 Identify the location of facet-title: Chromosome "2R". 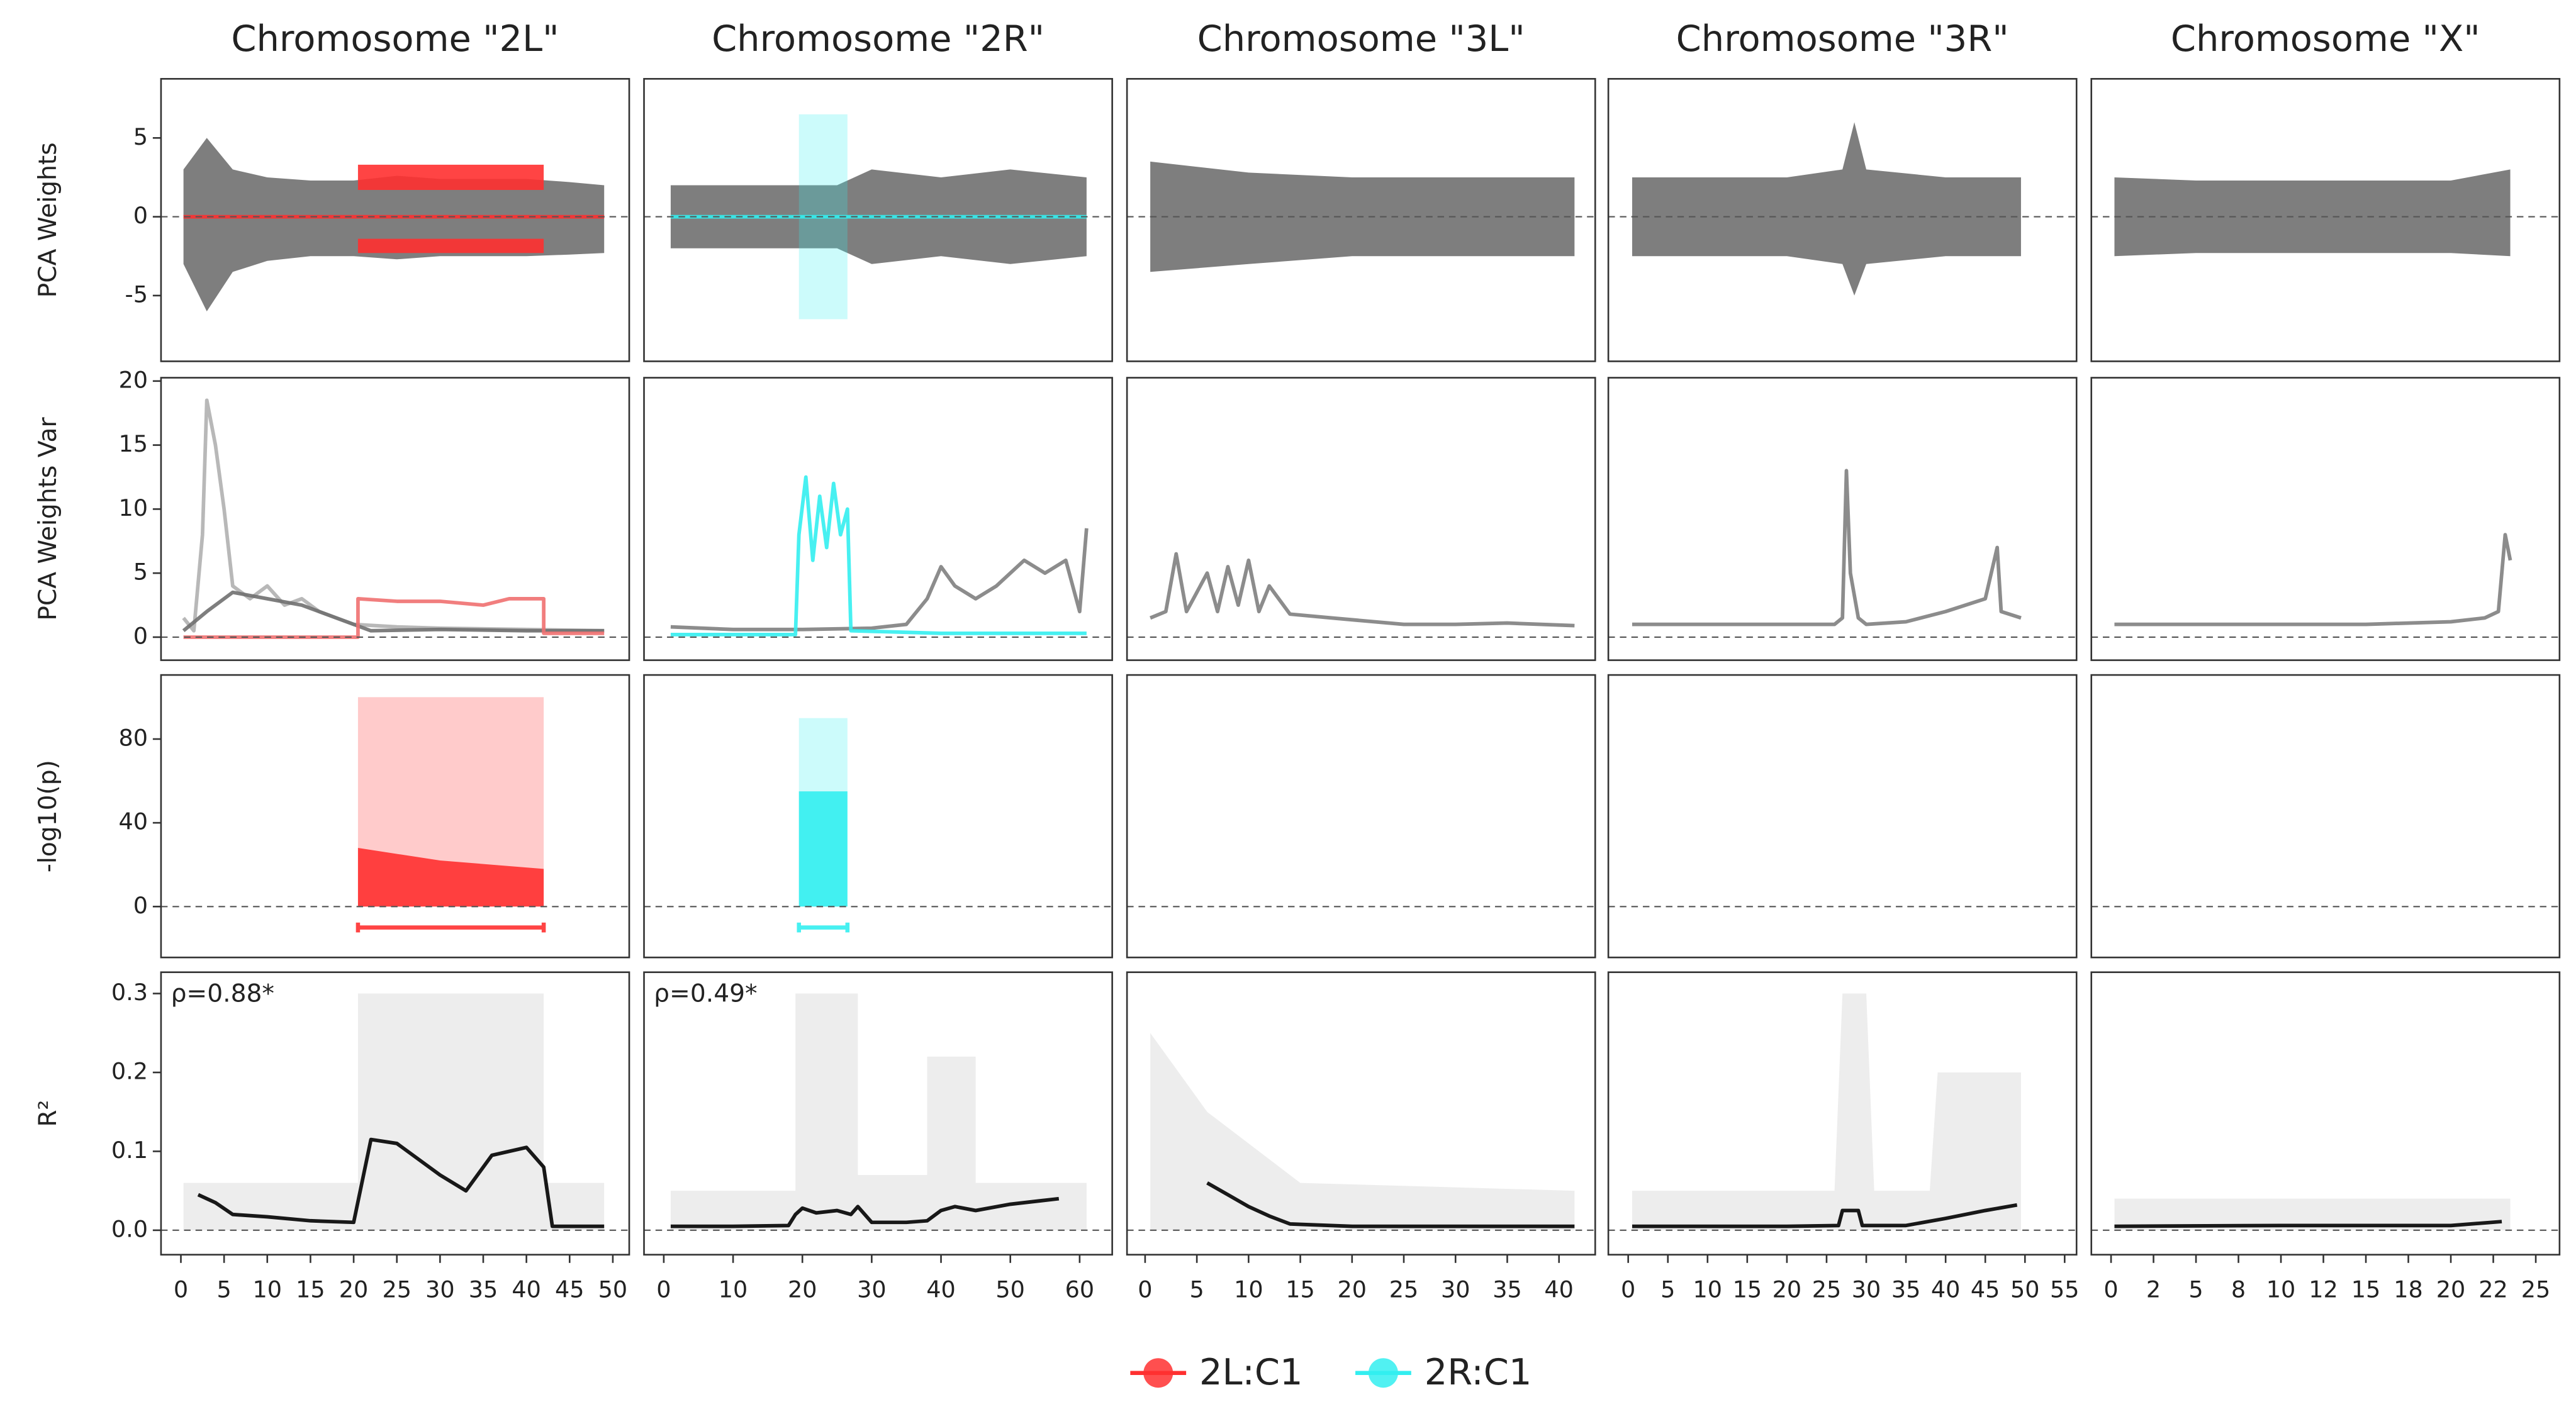
(878, 39).